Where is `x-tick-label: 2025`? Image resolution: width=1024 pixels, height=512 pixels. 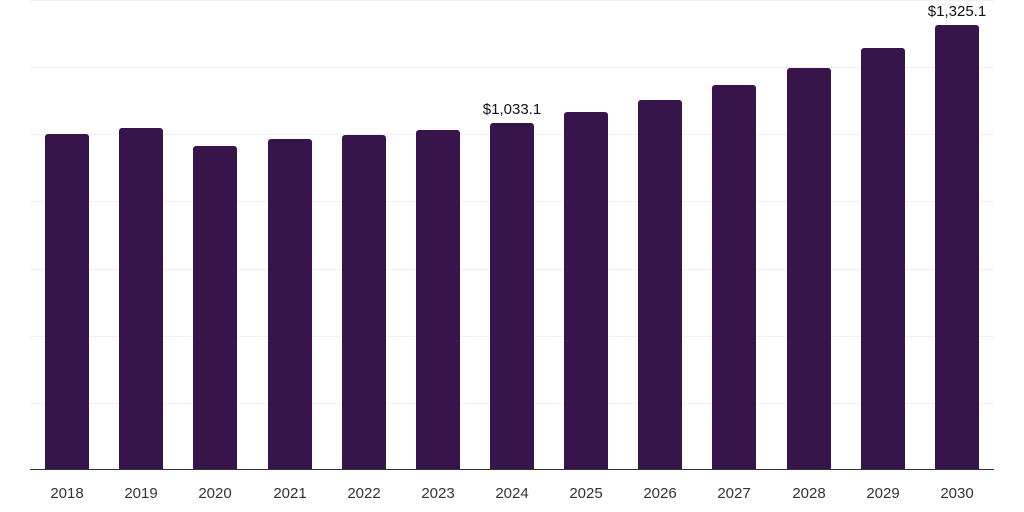
x-tick-label: 2025 is located at coordinates (586, 493).